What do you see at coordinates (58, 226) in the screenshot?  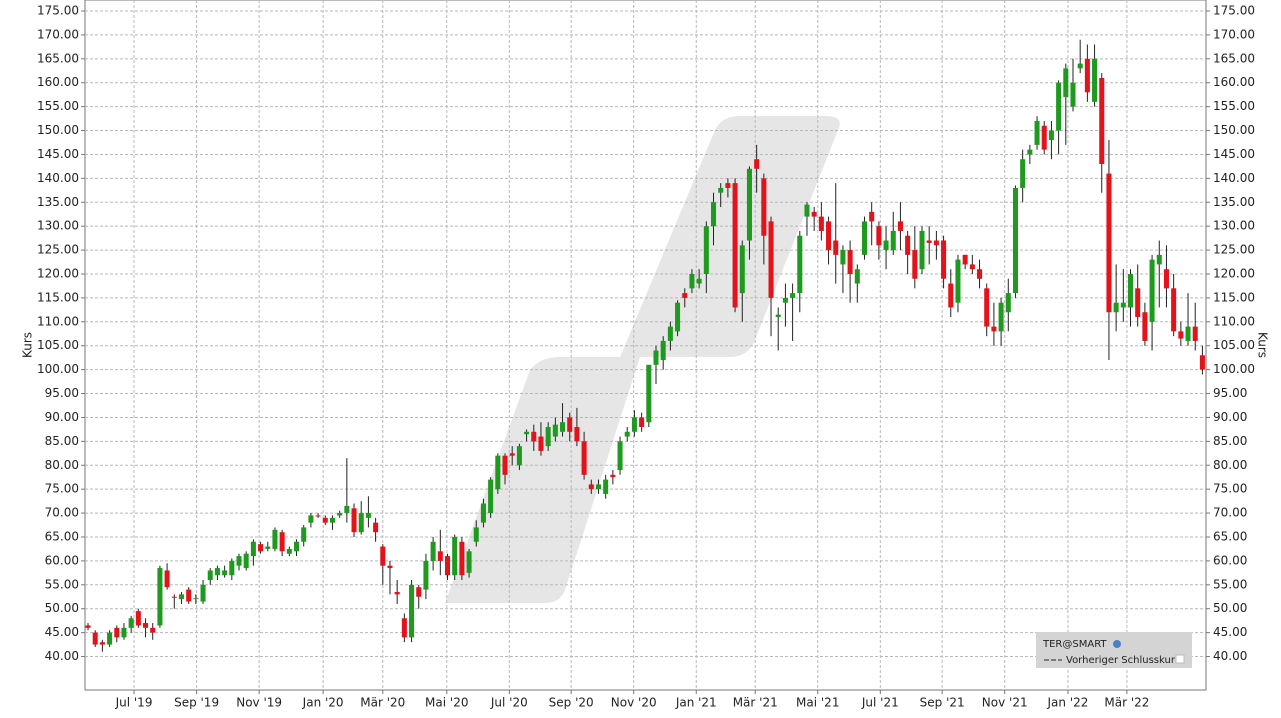 I see `y-tick-label: 130.00` at bounding box center [58, 226].